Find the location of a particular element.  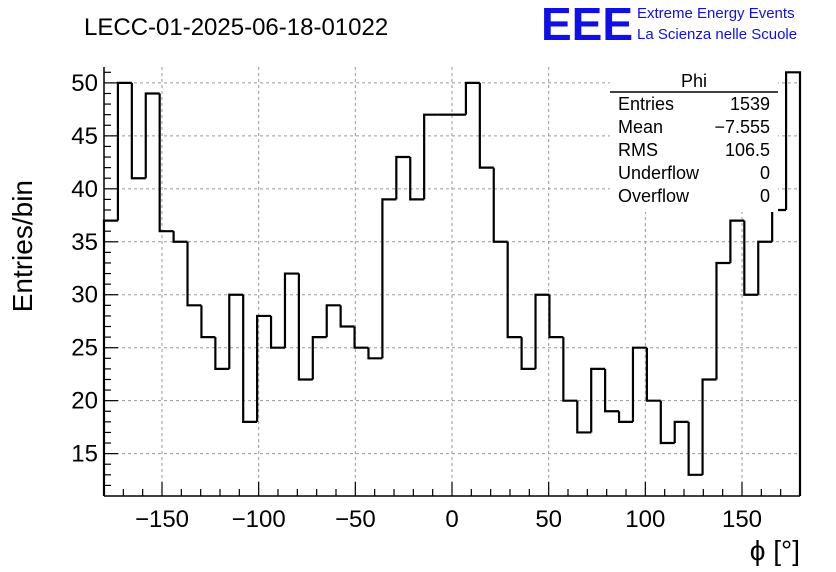

logo-line-1: Extreme Energy Events is located at coordinates (716, 13).